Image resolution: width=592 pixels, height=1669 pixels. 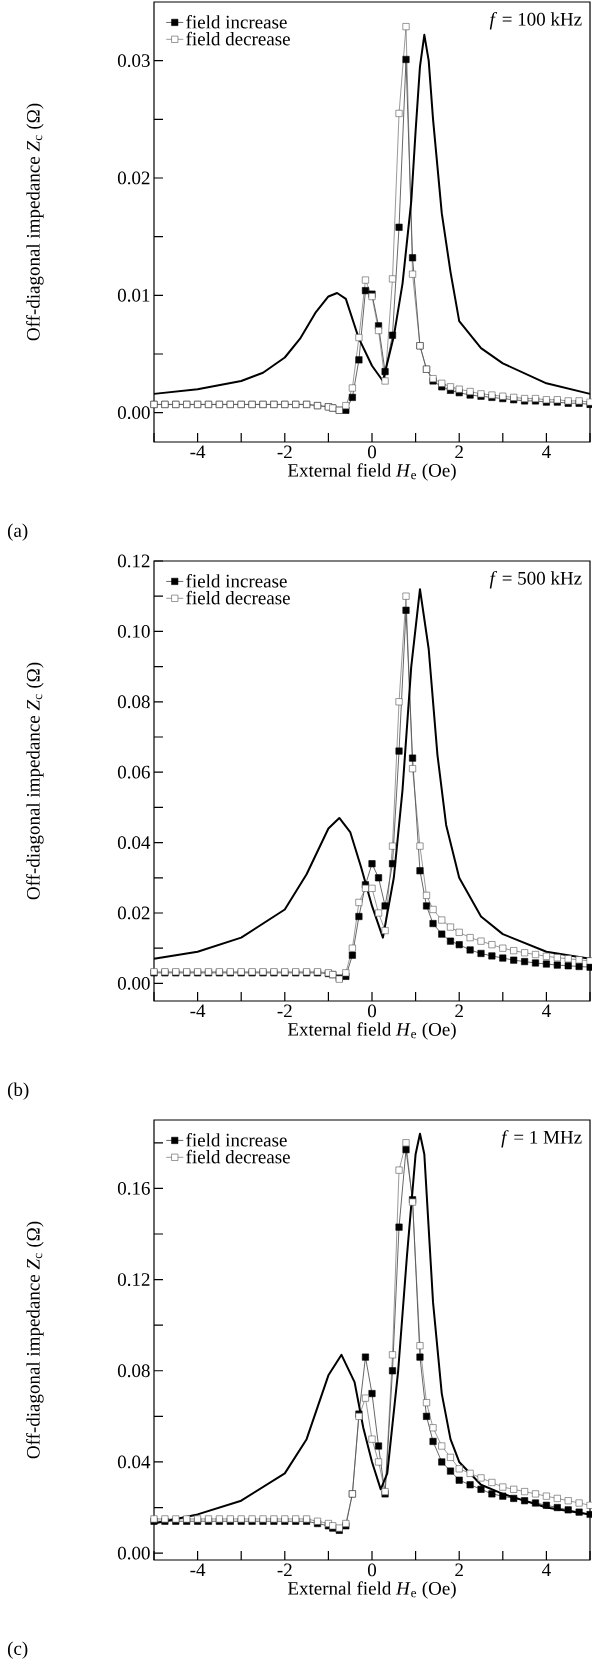 What do you see at coordinates (541, 1139) in the screenshot?
I see `annotation: f = 1 MHz` at bounding box center [541, 1139].